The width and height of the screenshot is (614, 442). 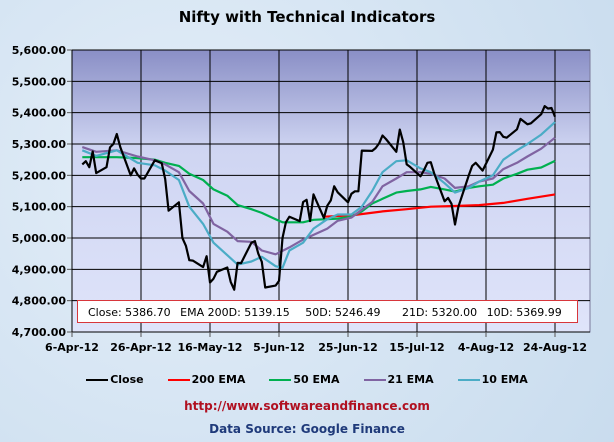 I want to click on legend-label: 50 EMA, so click(x=316, y=379).